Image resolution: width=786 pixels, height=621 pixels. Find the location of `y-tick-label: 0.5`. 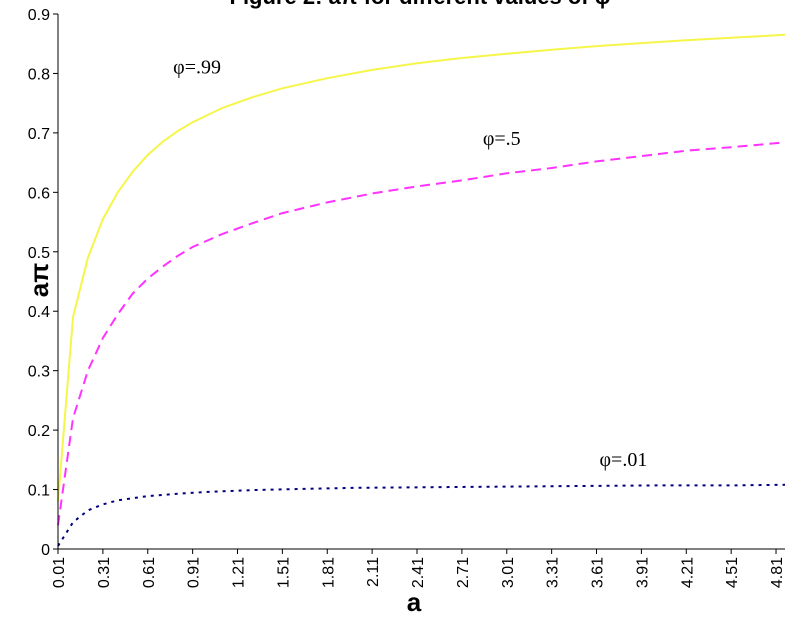

y-tick-label: 0.5 is located at coordinates (39, 253).